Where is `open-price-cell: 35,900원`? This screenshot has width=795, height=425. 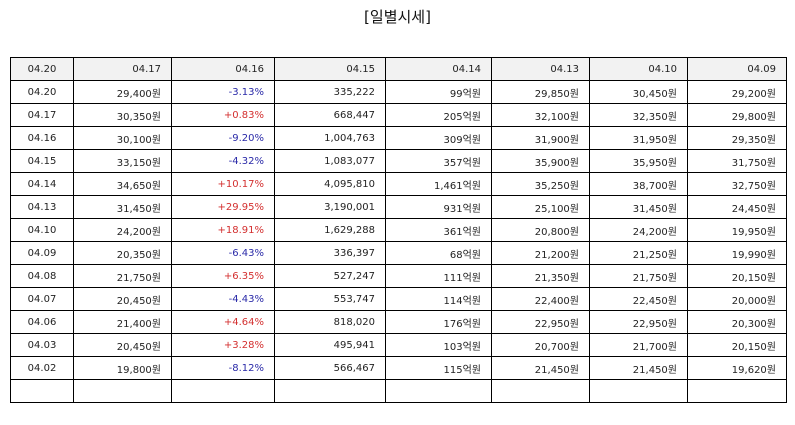 open-price-cell: 35,900원 is located at coordinates (540, 161).